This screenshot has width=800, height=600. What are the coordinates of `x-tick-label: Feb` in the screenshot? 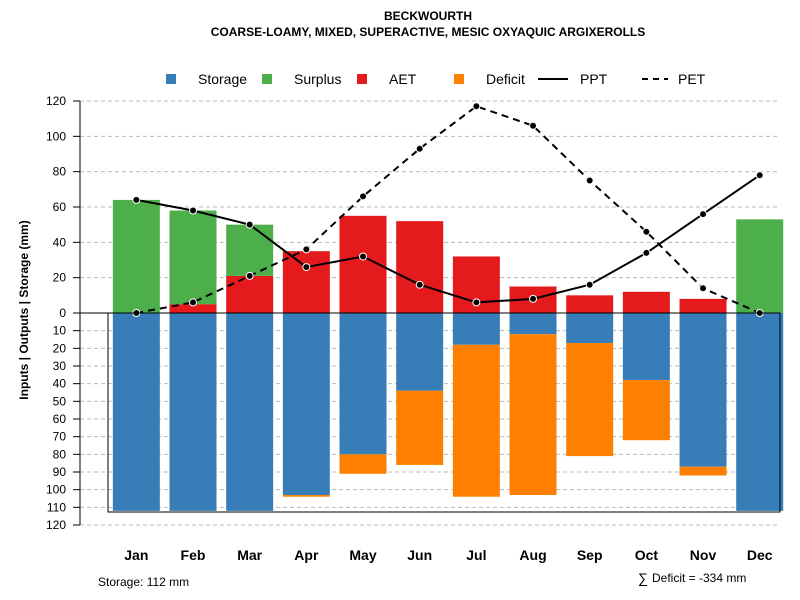 It's located at (193, 555).